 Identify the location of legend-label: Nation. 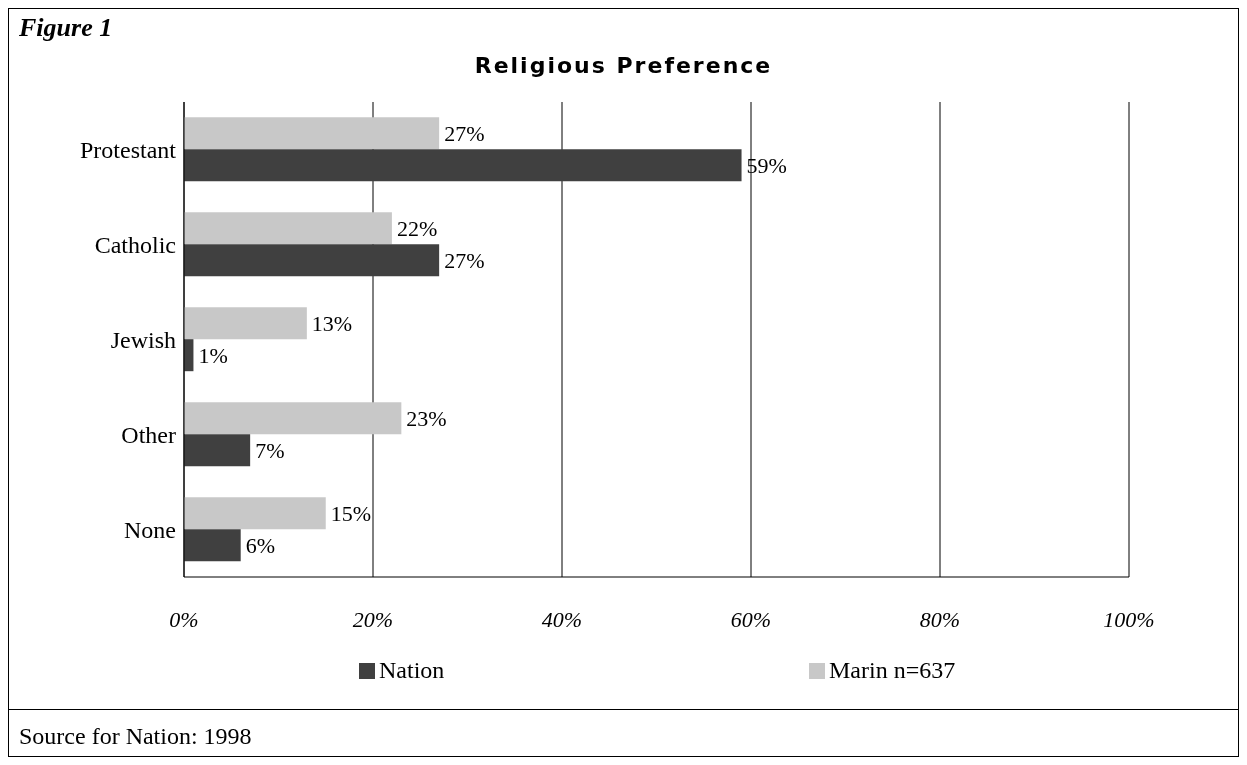
(412, 670).